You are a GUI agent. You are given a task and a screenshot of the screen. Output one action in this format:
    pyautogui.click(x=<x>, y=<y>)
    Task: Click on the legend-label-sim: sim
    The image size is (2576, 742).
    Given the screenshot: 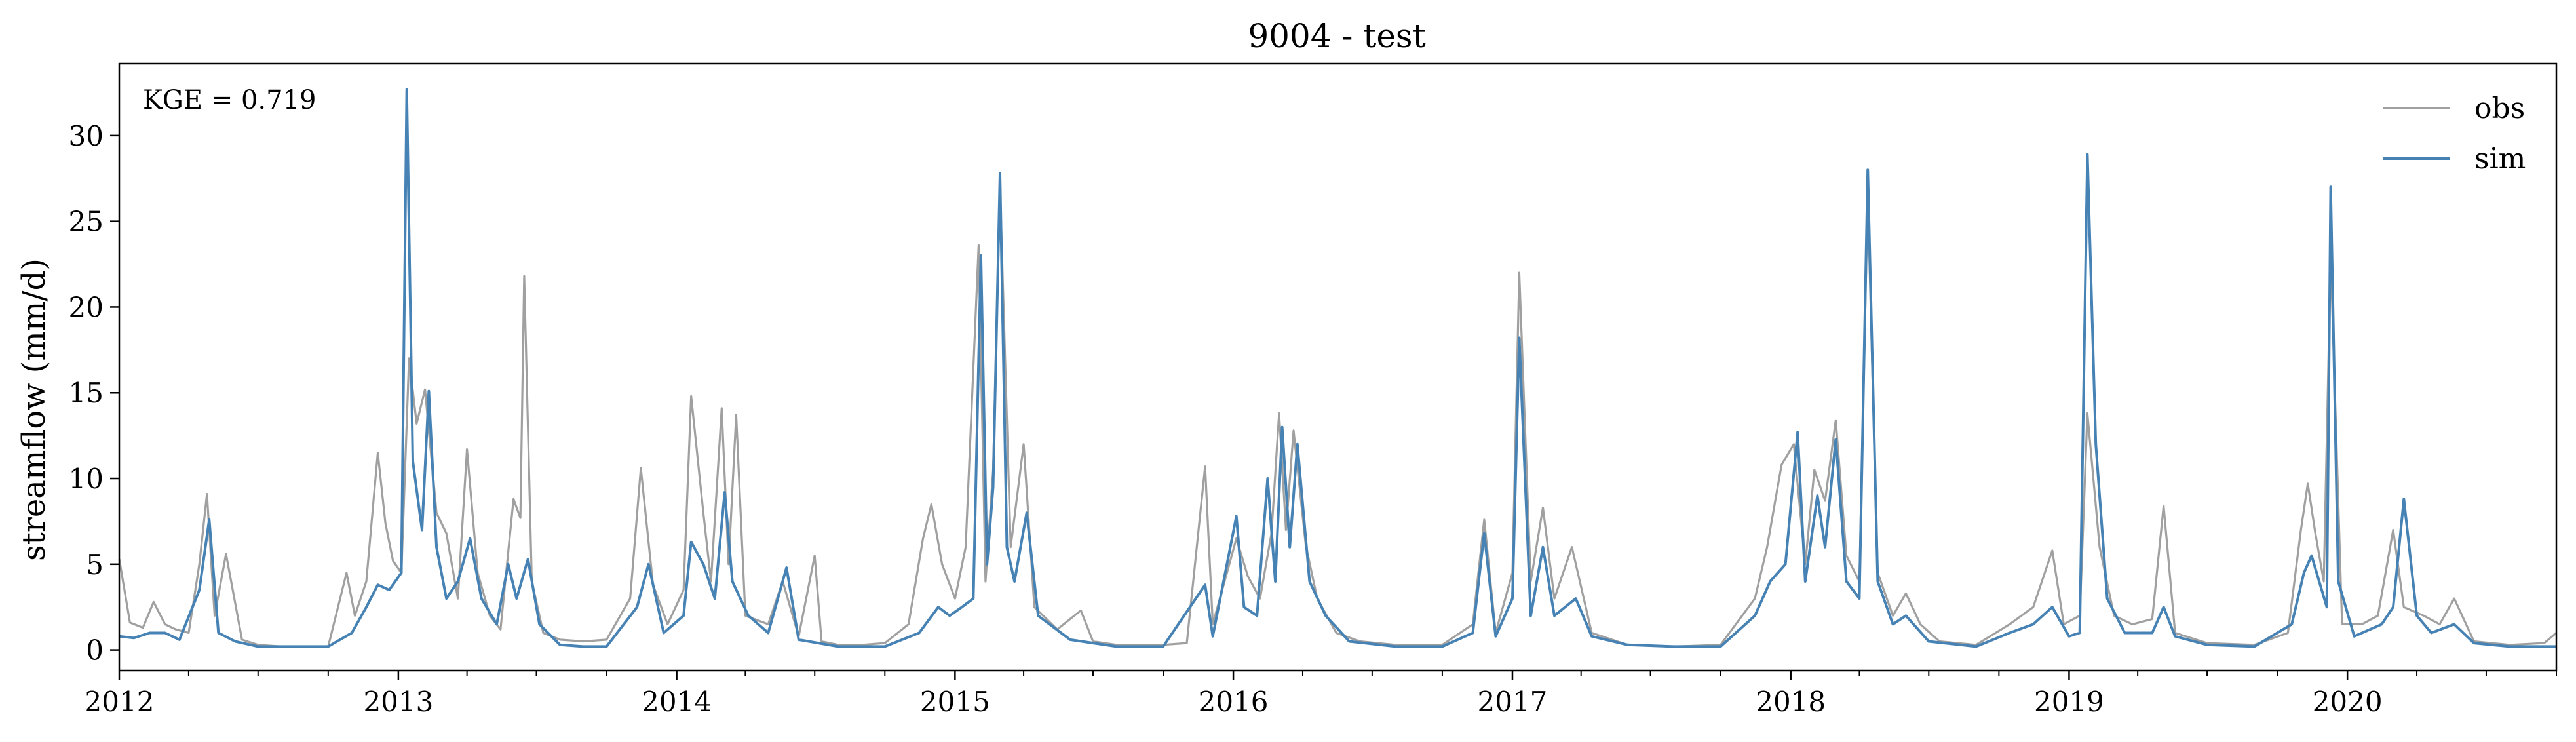 What is the action you would take?
    pyautogui.click(x=2500, y=159)
    